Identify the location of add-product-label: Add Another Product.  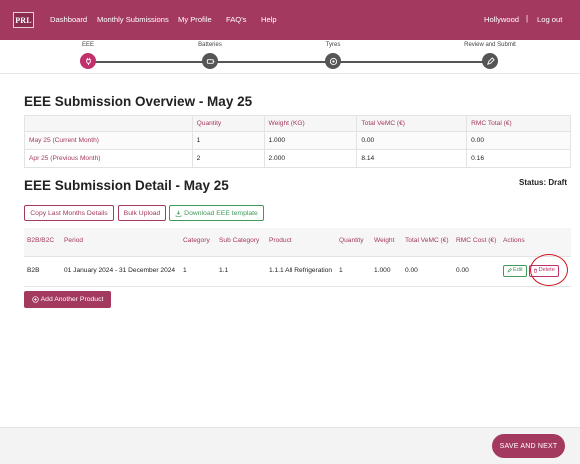
(72, 299).